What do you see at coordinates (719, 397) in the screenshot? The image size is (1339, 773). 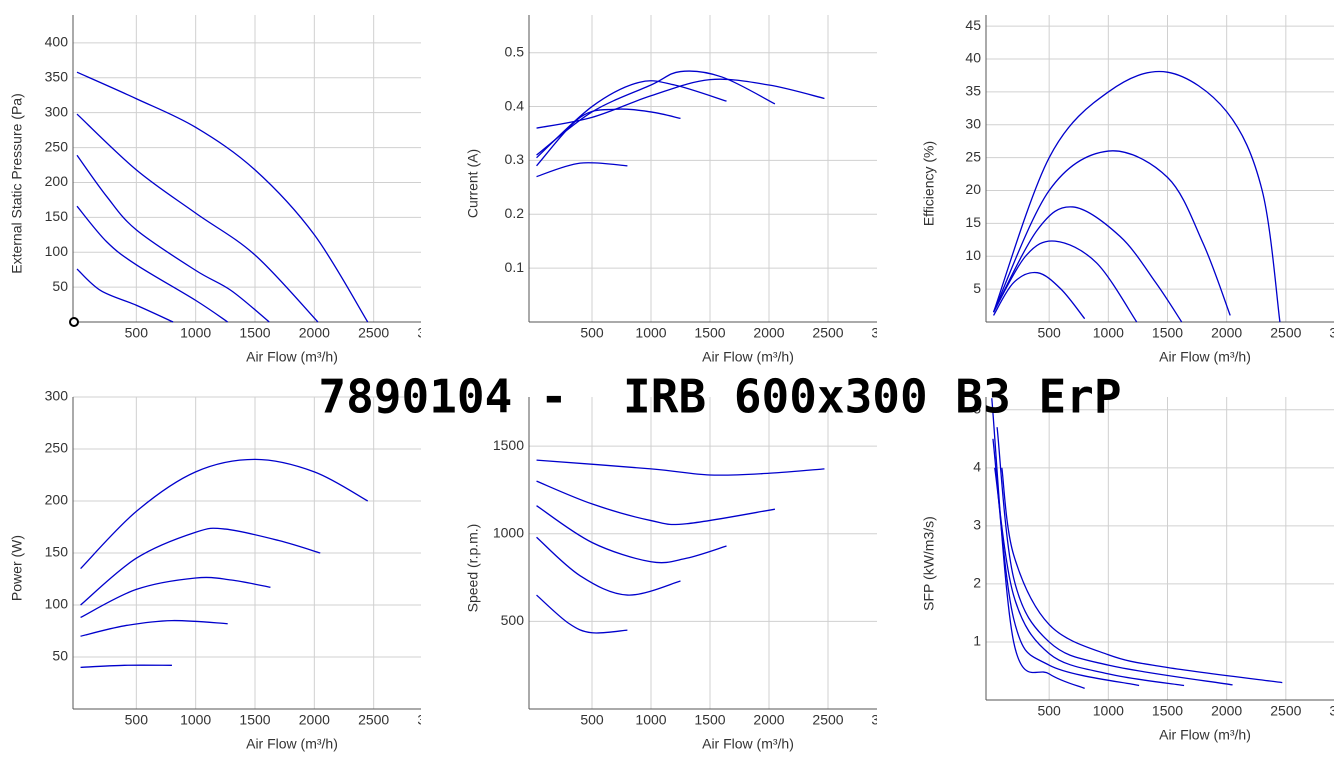 I see `page-title: 7890104 - IRB 600x300 B3 ErP` at bounding box center [719, 397].